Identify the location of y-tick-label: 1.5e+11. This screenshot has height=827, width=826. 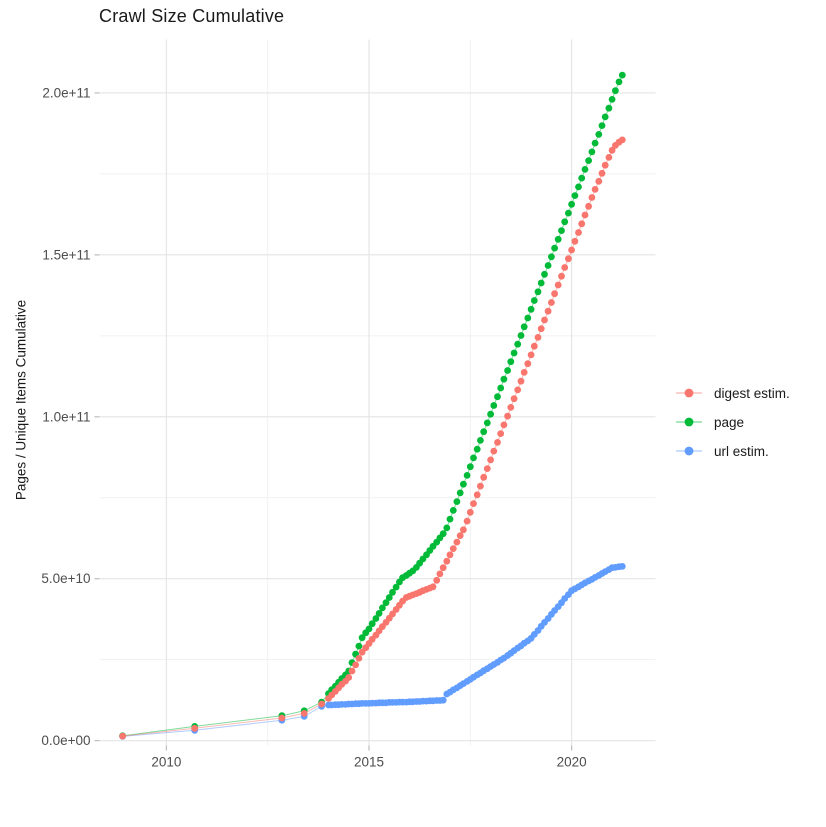
(66, 254).